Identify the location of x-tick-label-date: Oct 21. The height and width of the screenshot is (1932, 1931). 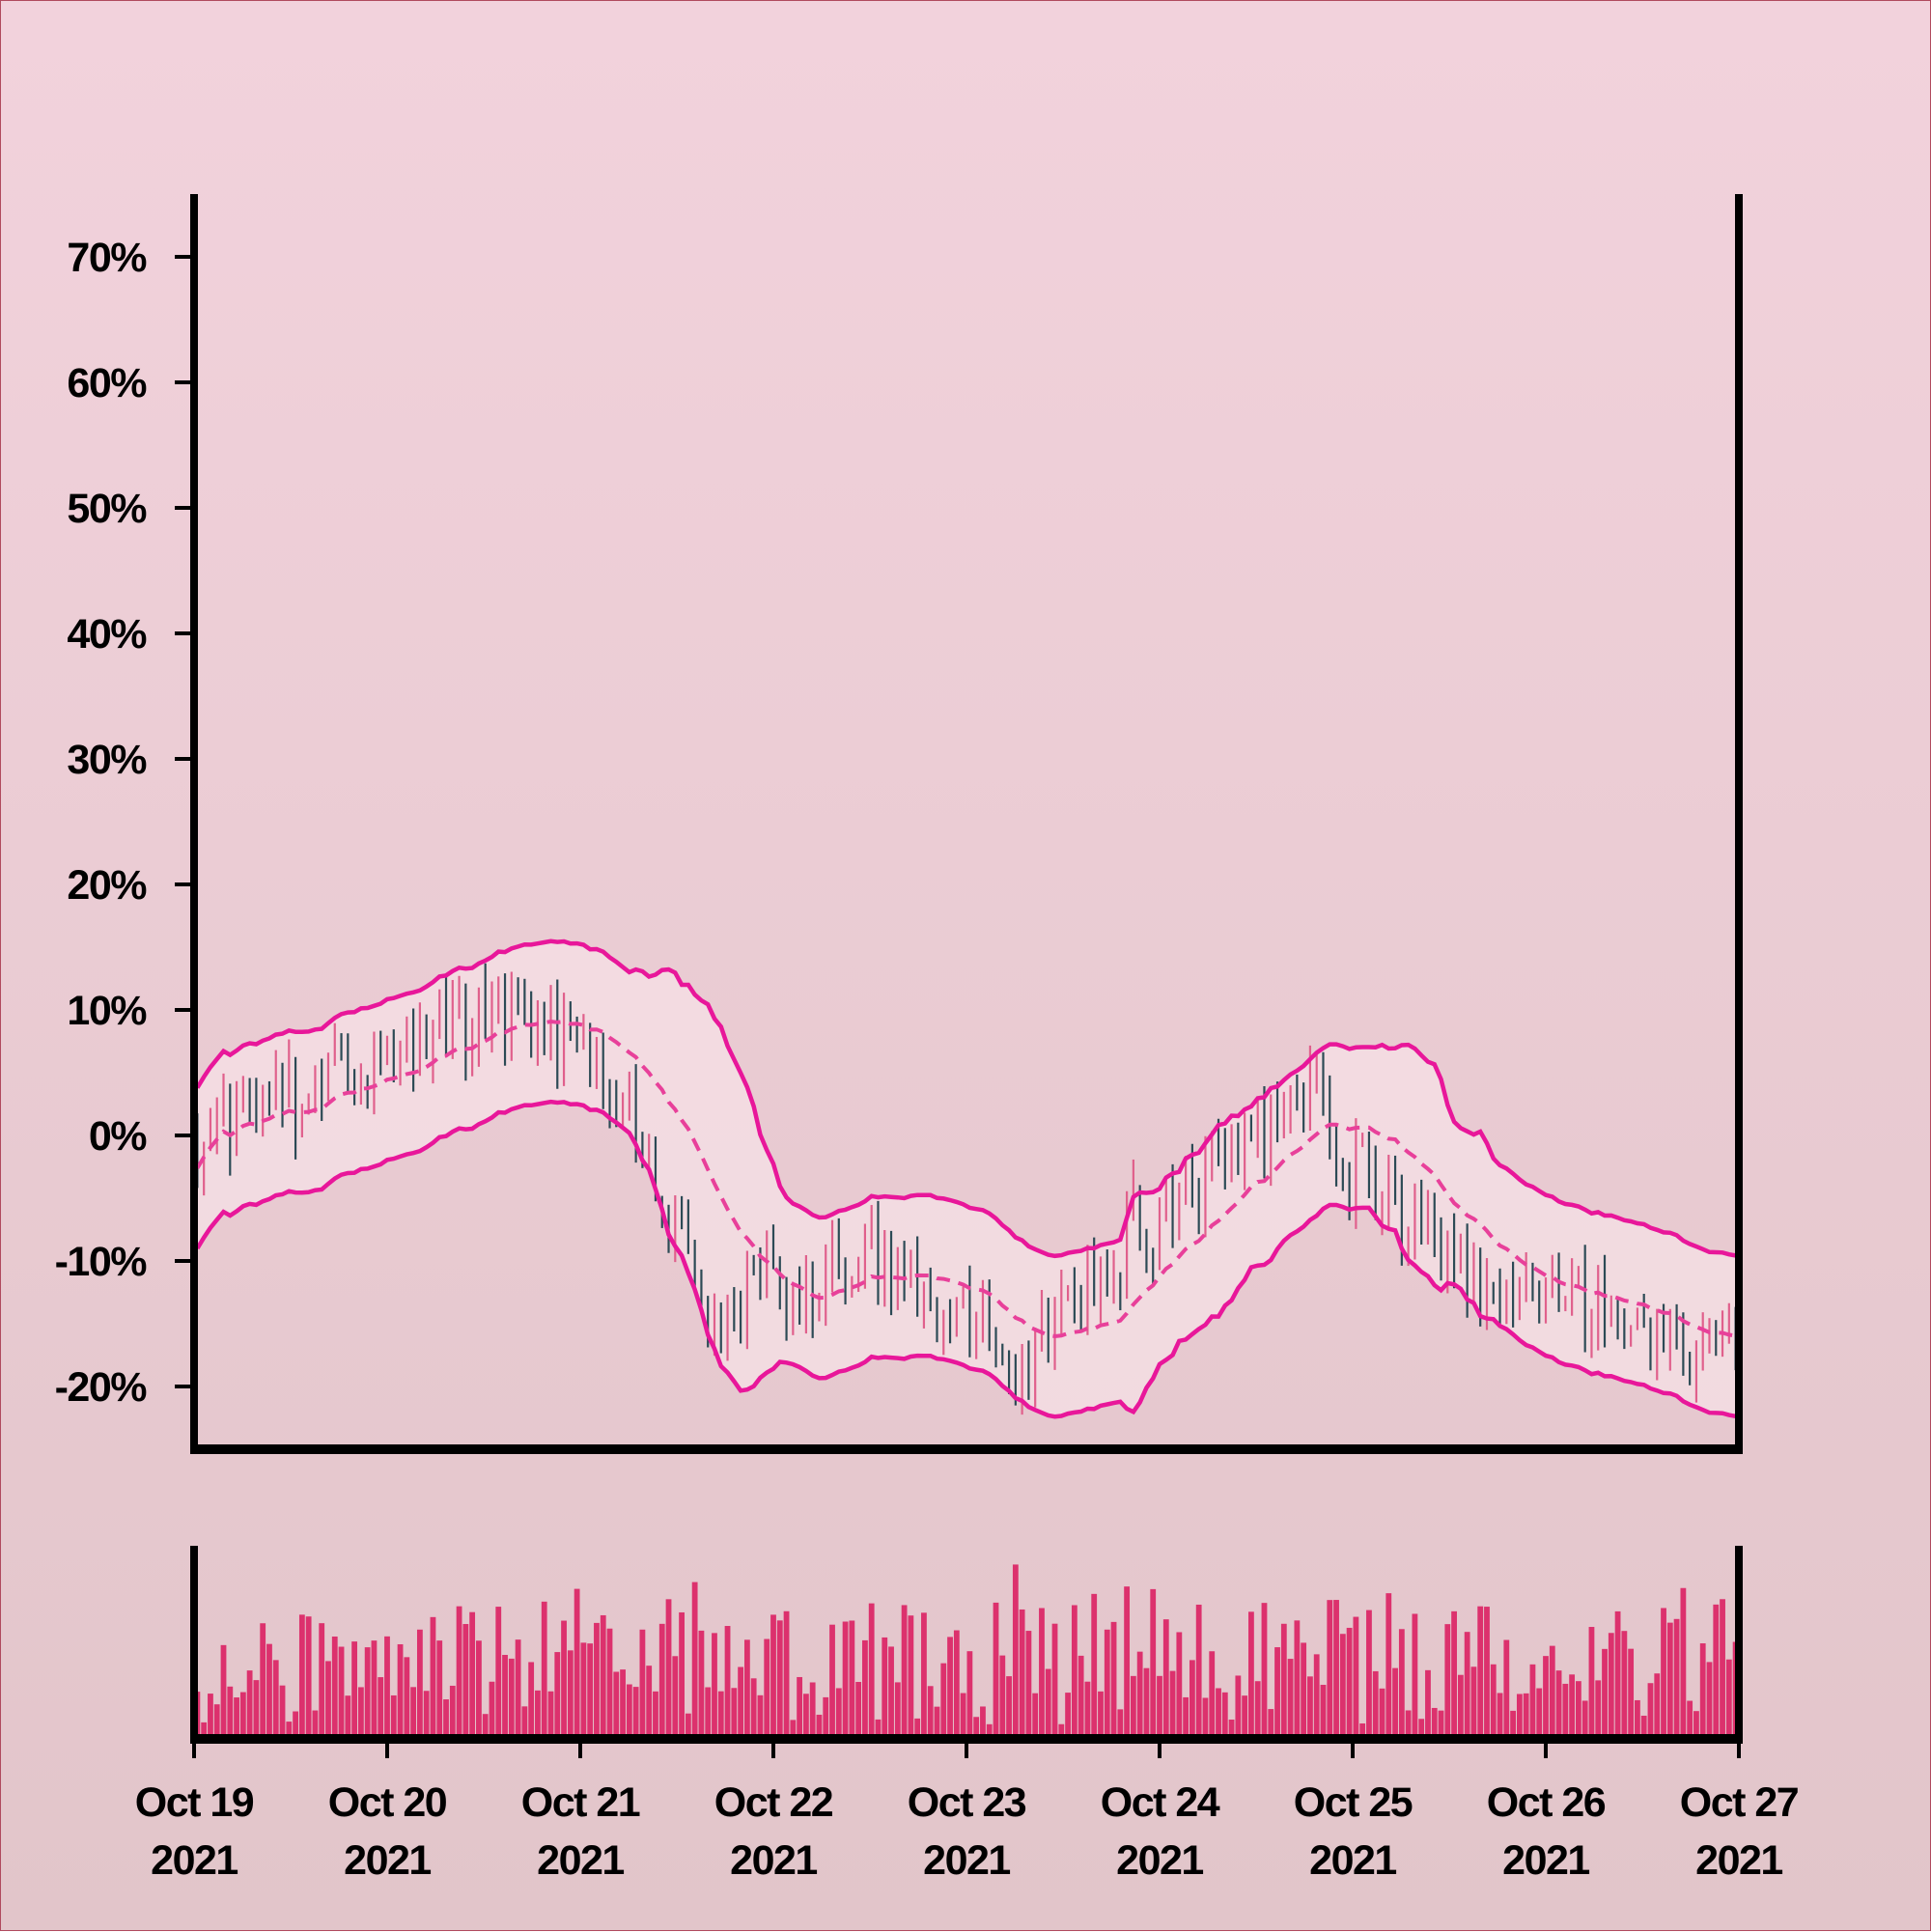
(580, 1803).